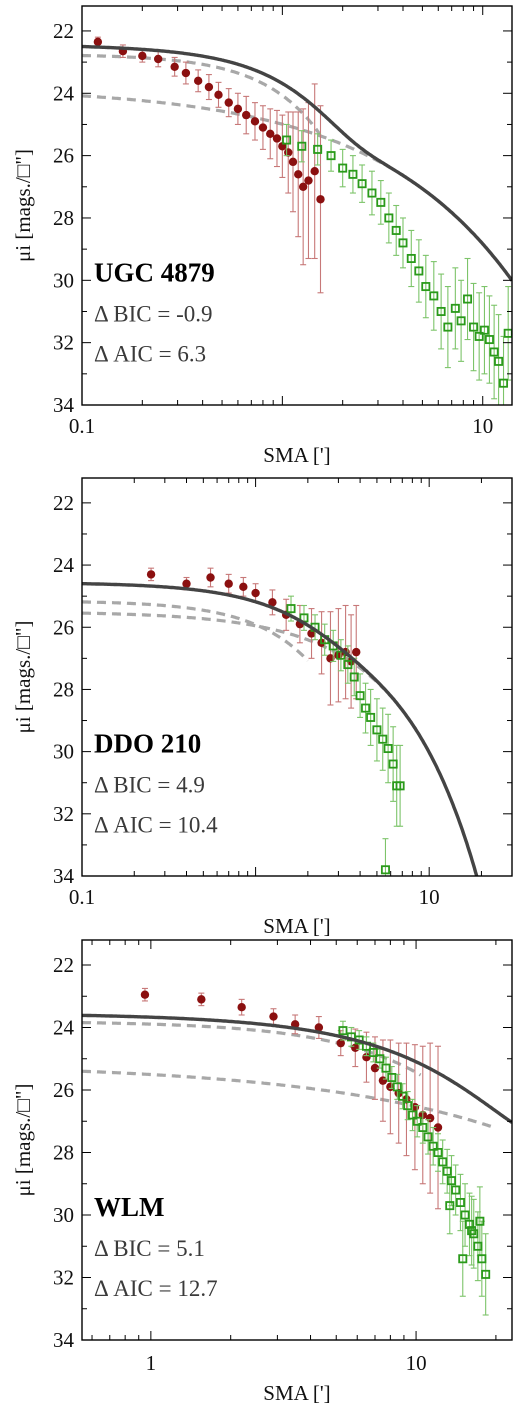 The width and height of the screenshot is (520, 1413). Describe the element at coordinates (150, 353) in the screenshot. I see `delta-aic-label: Δ AIC = 6.3` at that location.